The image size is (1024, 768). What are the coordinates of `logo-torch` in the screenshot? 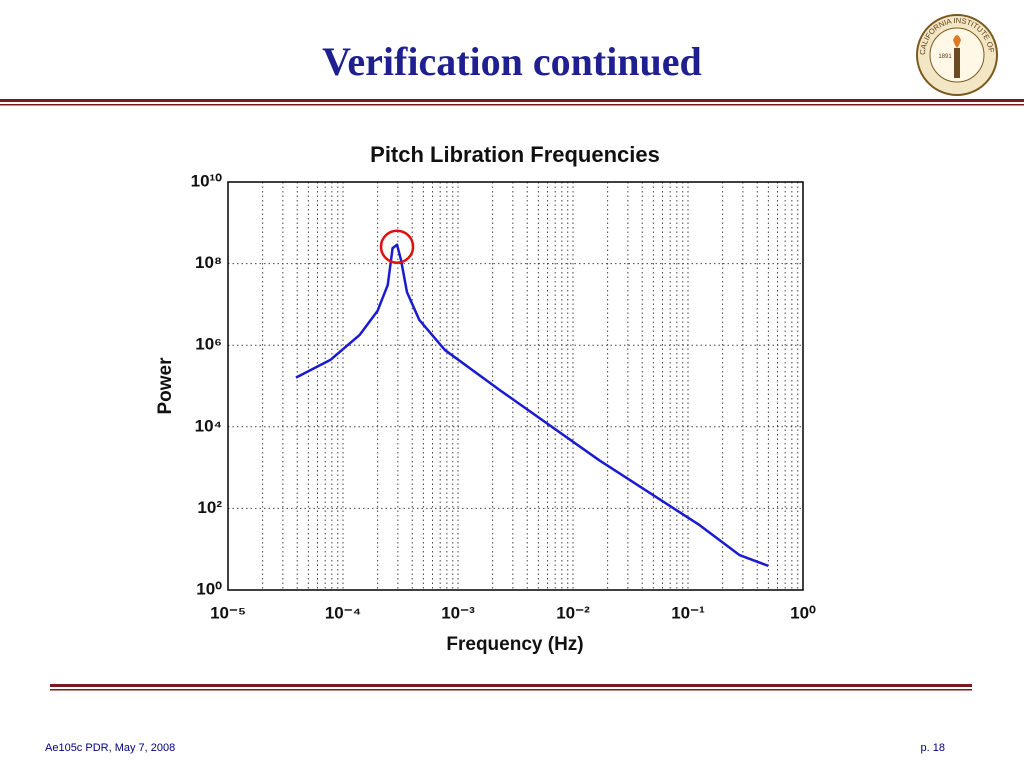 It's located at (957, 63).